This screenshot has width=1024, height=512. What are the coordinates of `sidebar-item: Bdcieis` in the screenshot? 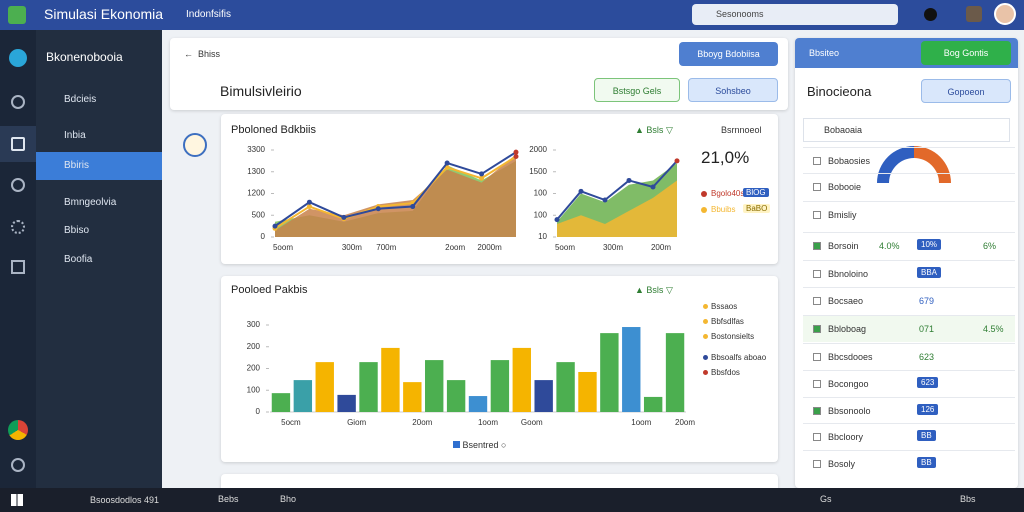 It's located at (80, 99).